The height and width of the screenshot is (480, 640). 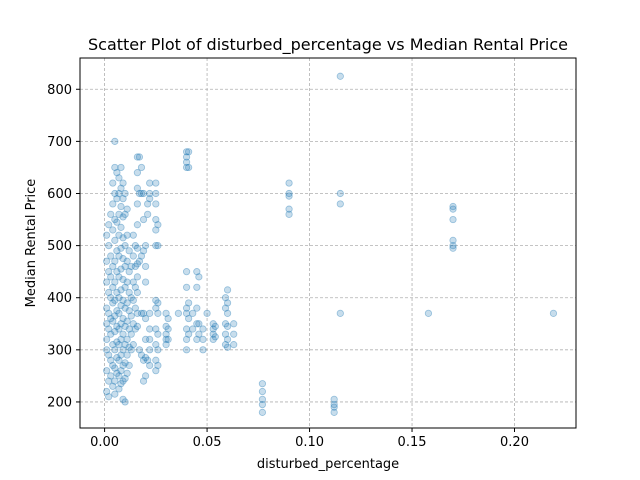 I want to click on y-tick-label: 700, so click(x=59, y=142).